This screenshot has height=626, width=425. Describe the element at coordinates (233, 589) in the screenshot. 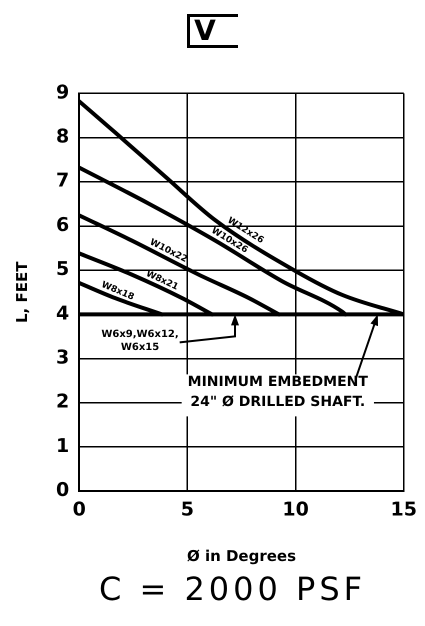

I see `text: C = 2000 PSF` at that location.